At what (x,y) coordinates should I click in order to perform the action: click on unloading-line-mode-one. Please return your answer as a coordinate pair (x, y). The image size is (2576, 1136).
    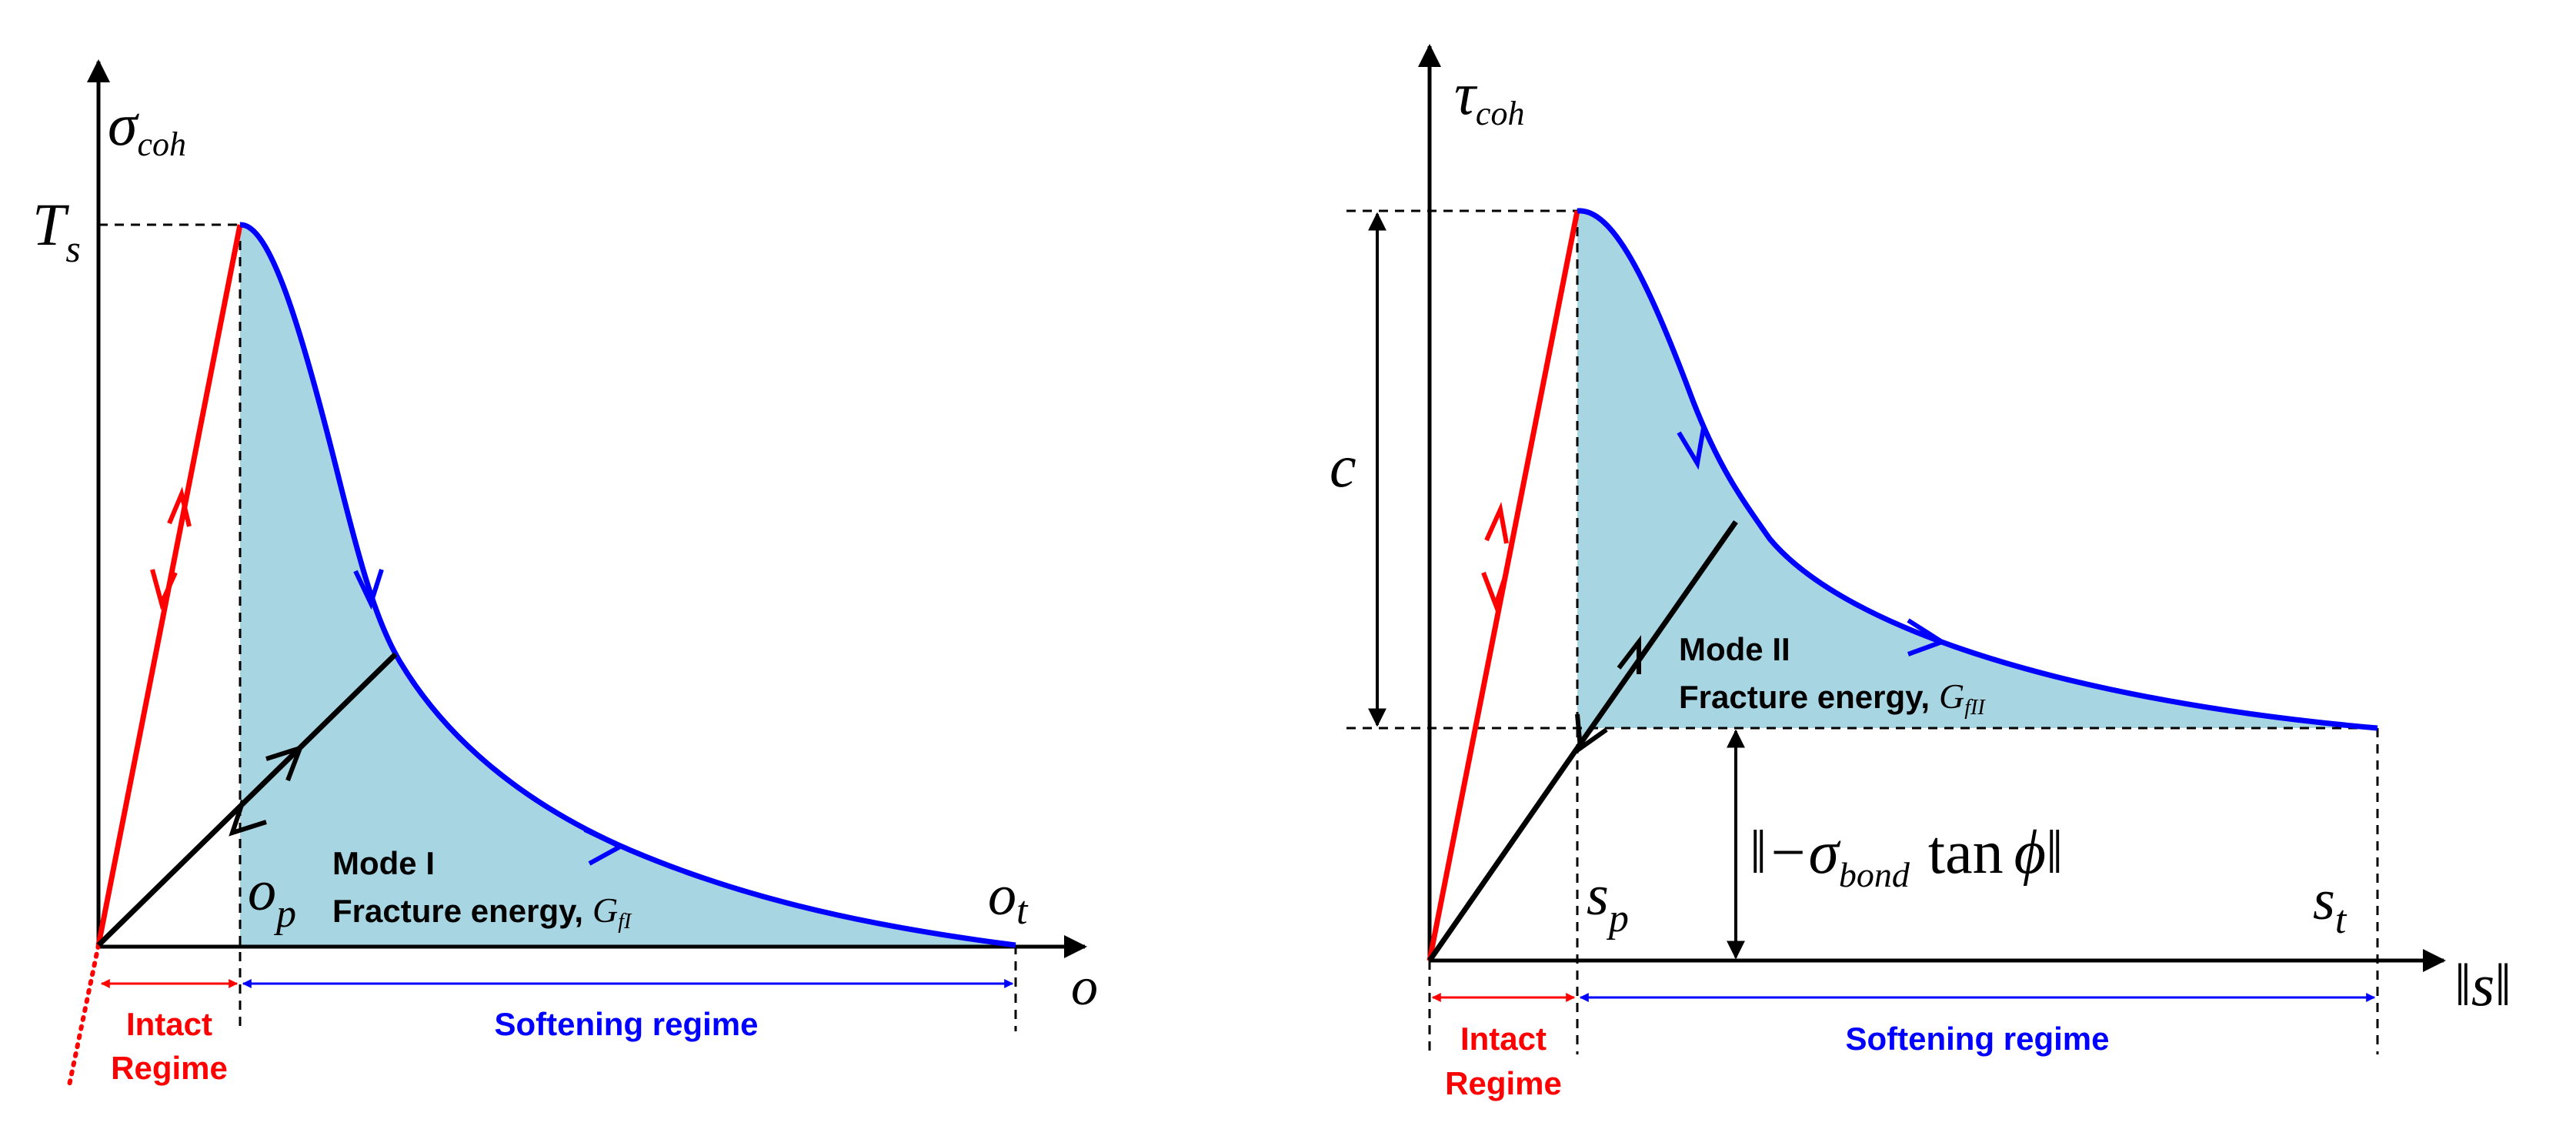
    Looking at the image, I should click on (247, 799).